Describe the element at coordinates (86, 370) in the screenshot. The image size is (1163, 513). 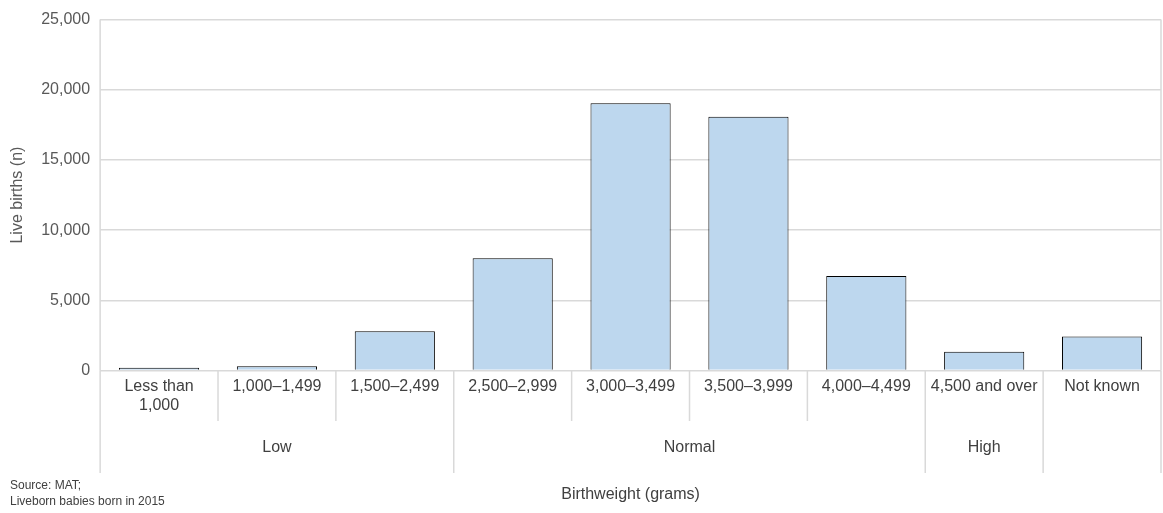
I see `y-tick-label: 0` at that location.